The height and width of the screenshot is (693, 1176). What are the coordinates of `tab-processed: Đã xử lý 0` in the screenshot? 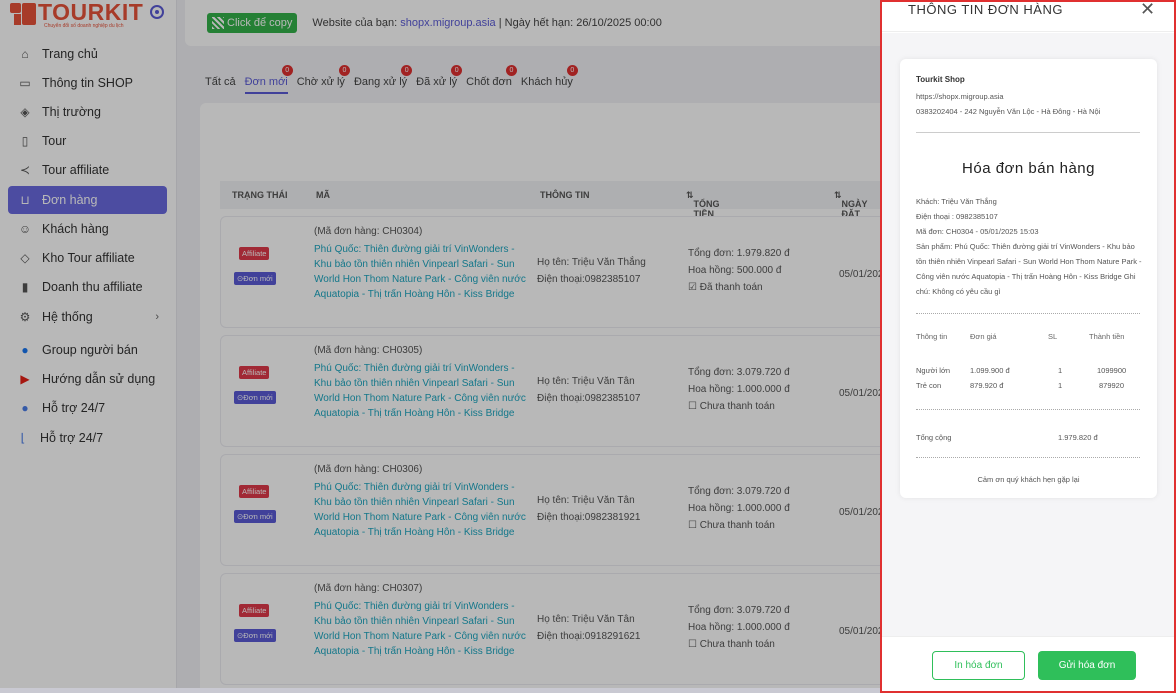 It's located at (439, 79).